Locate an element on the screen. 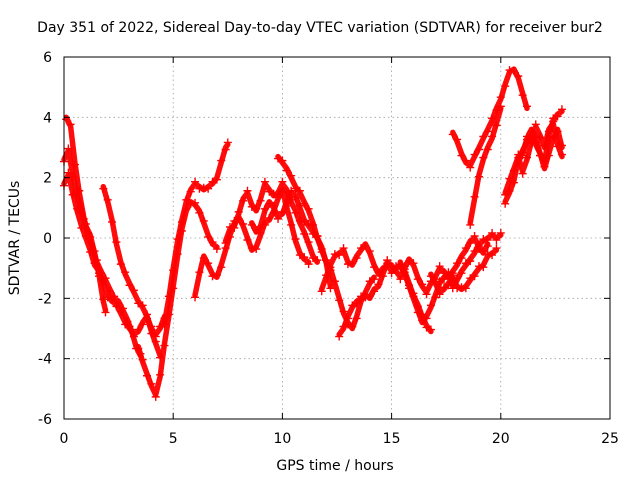  series-trace is located at coordinates (271, 222).